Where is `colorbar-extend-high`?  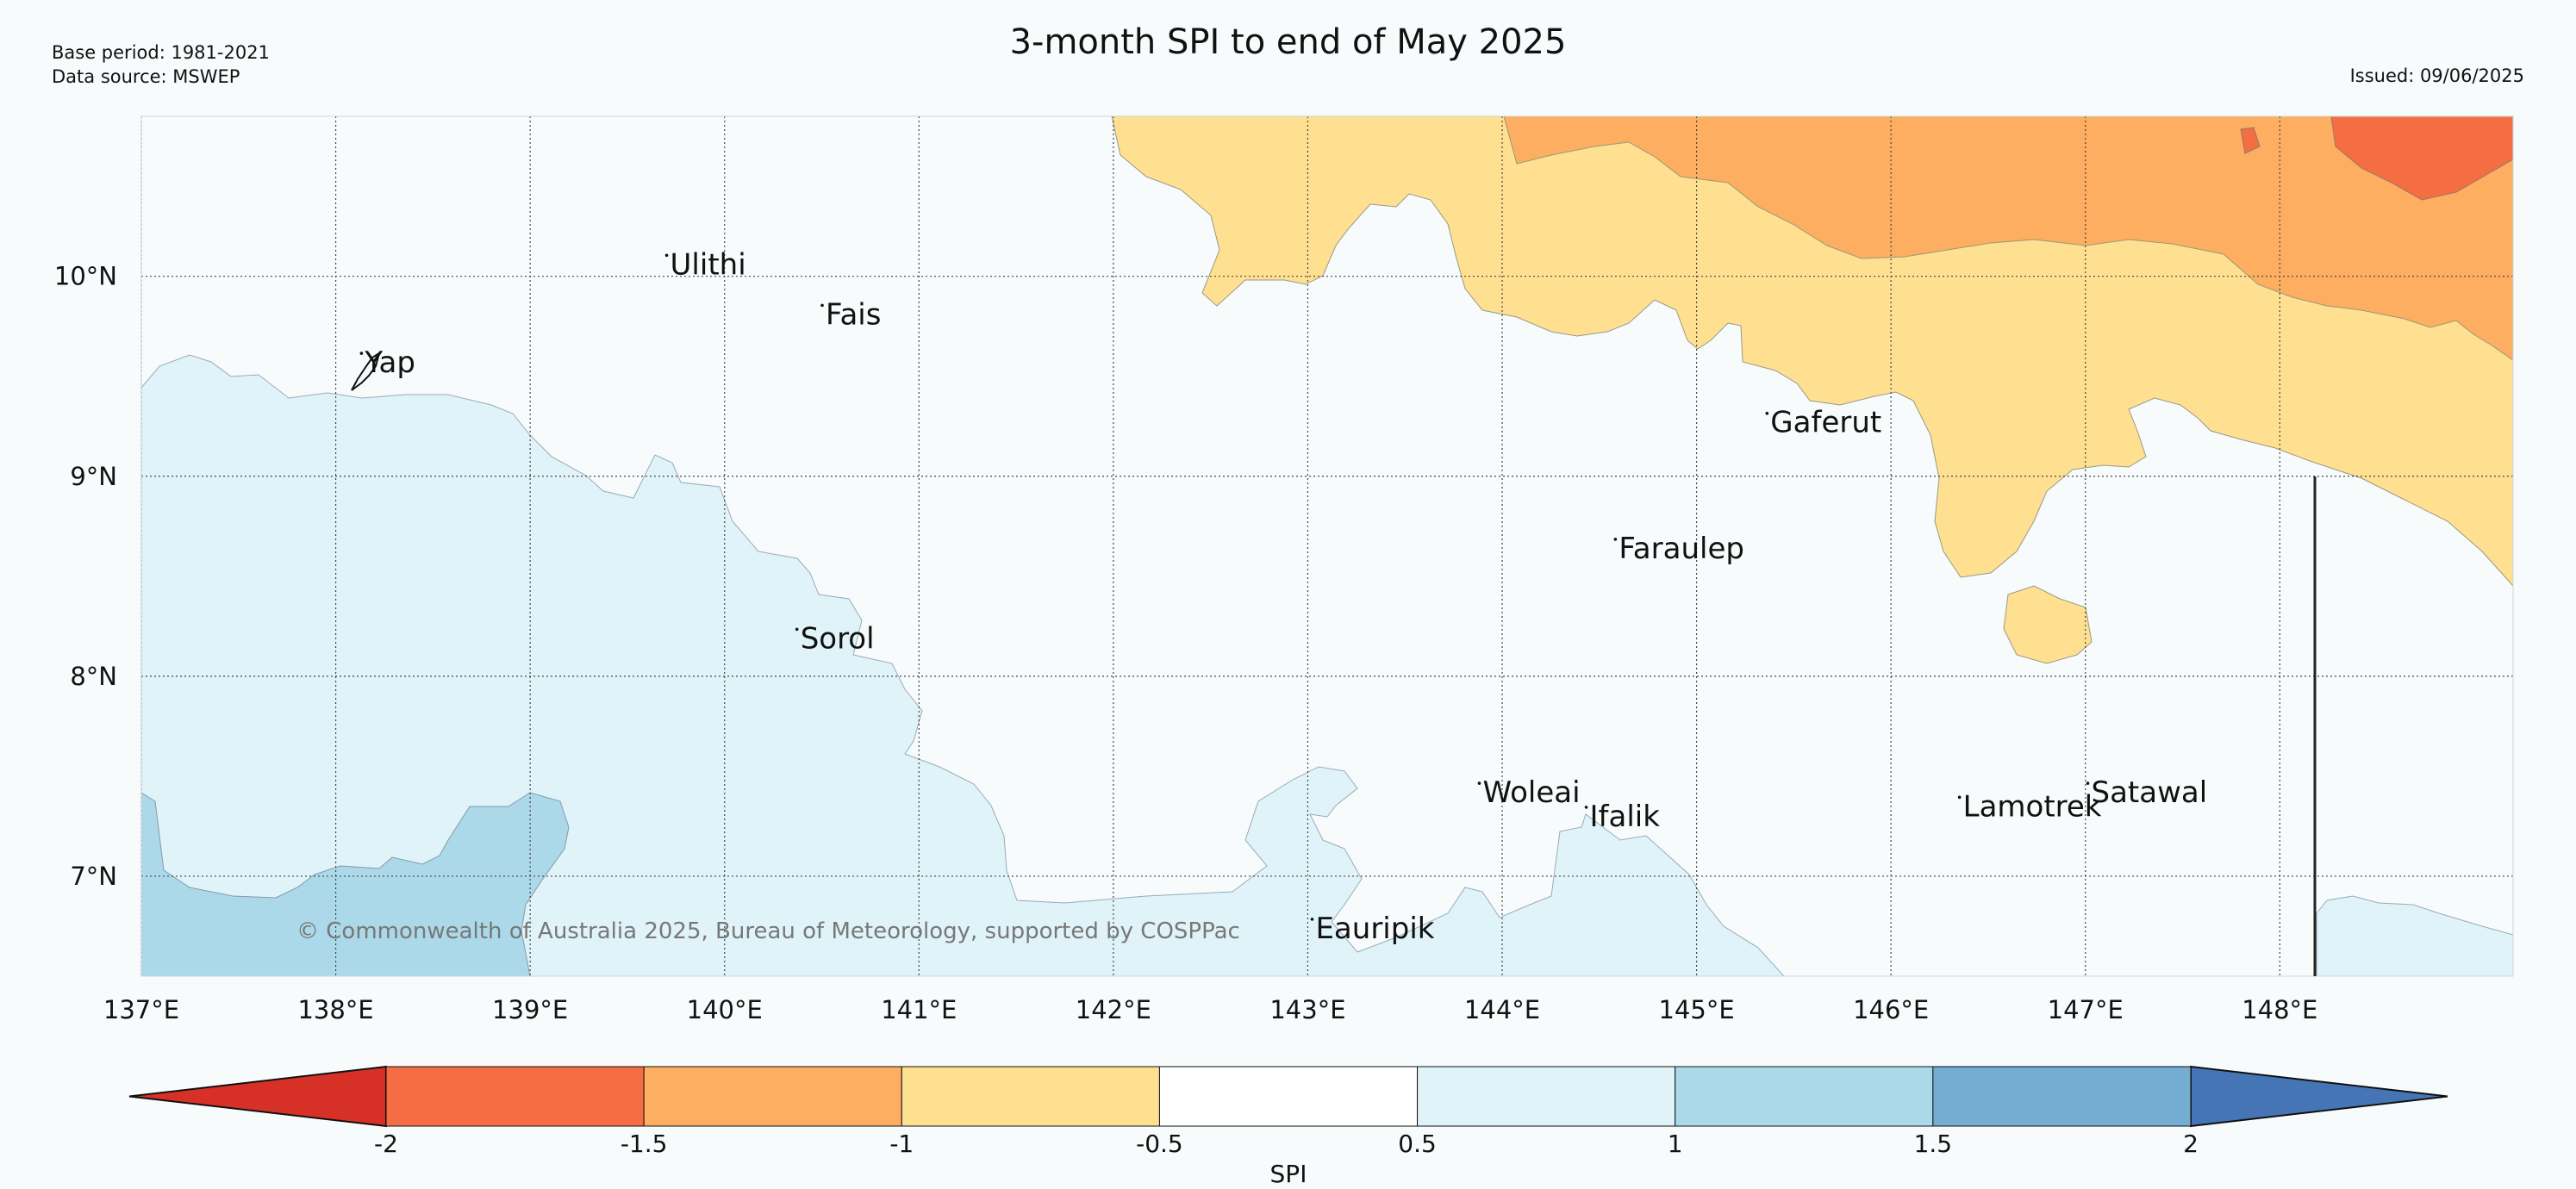 colorbar-extend-high is located at coordinates (2319, 1097).